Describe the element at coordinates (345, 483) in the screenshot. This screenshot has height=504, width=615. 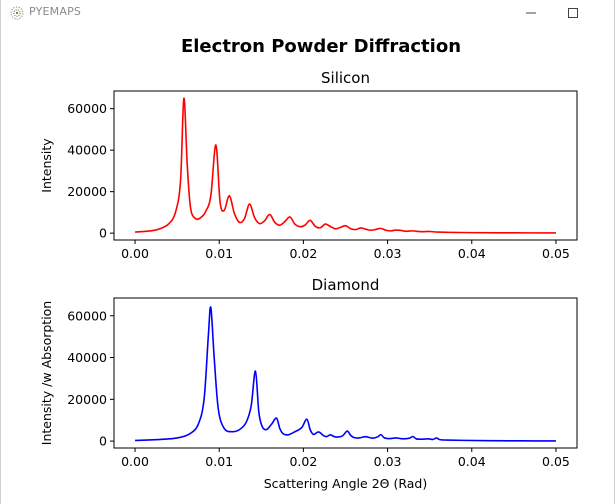
I see `x-axis-label: Scattering Angle 2Θ (Rad)` at that location.